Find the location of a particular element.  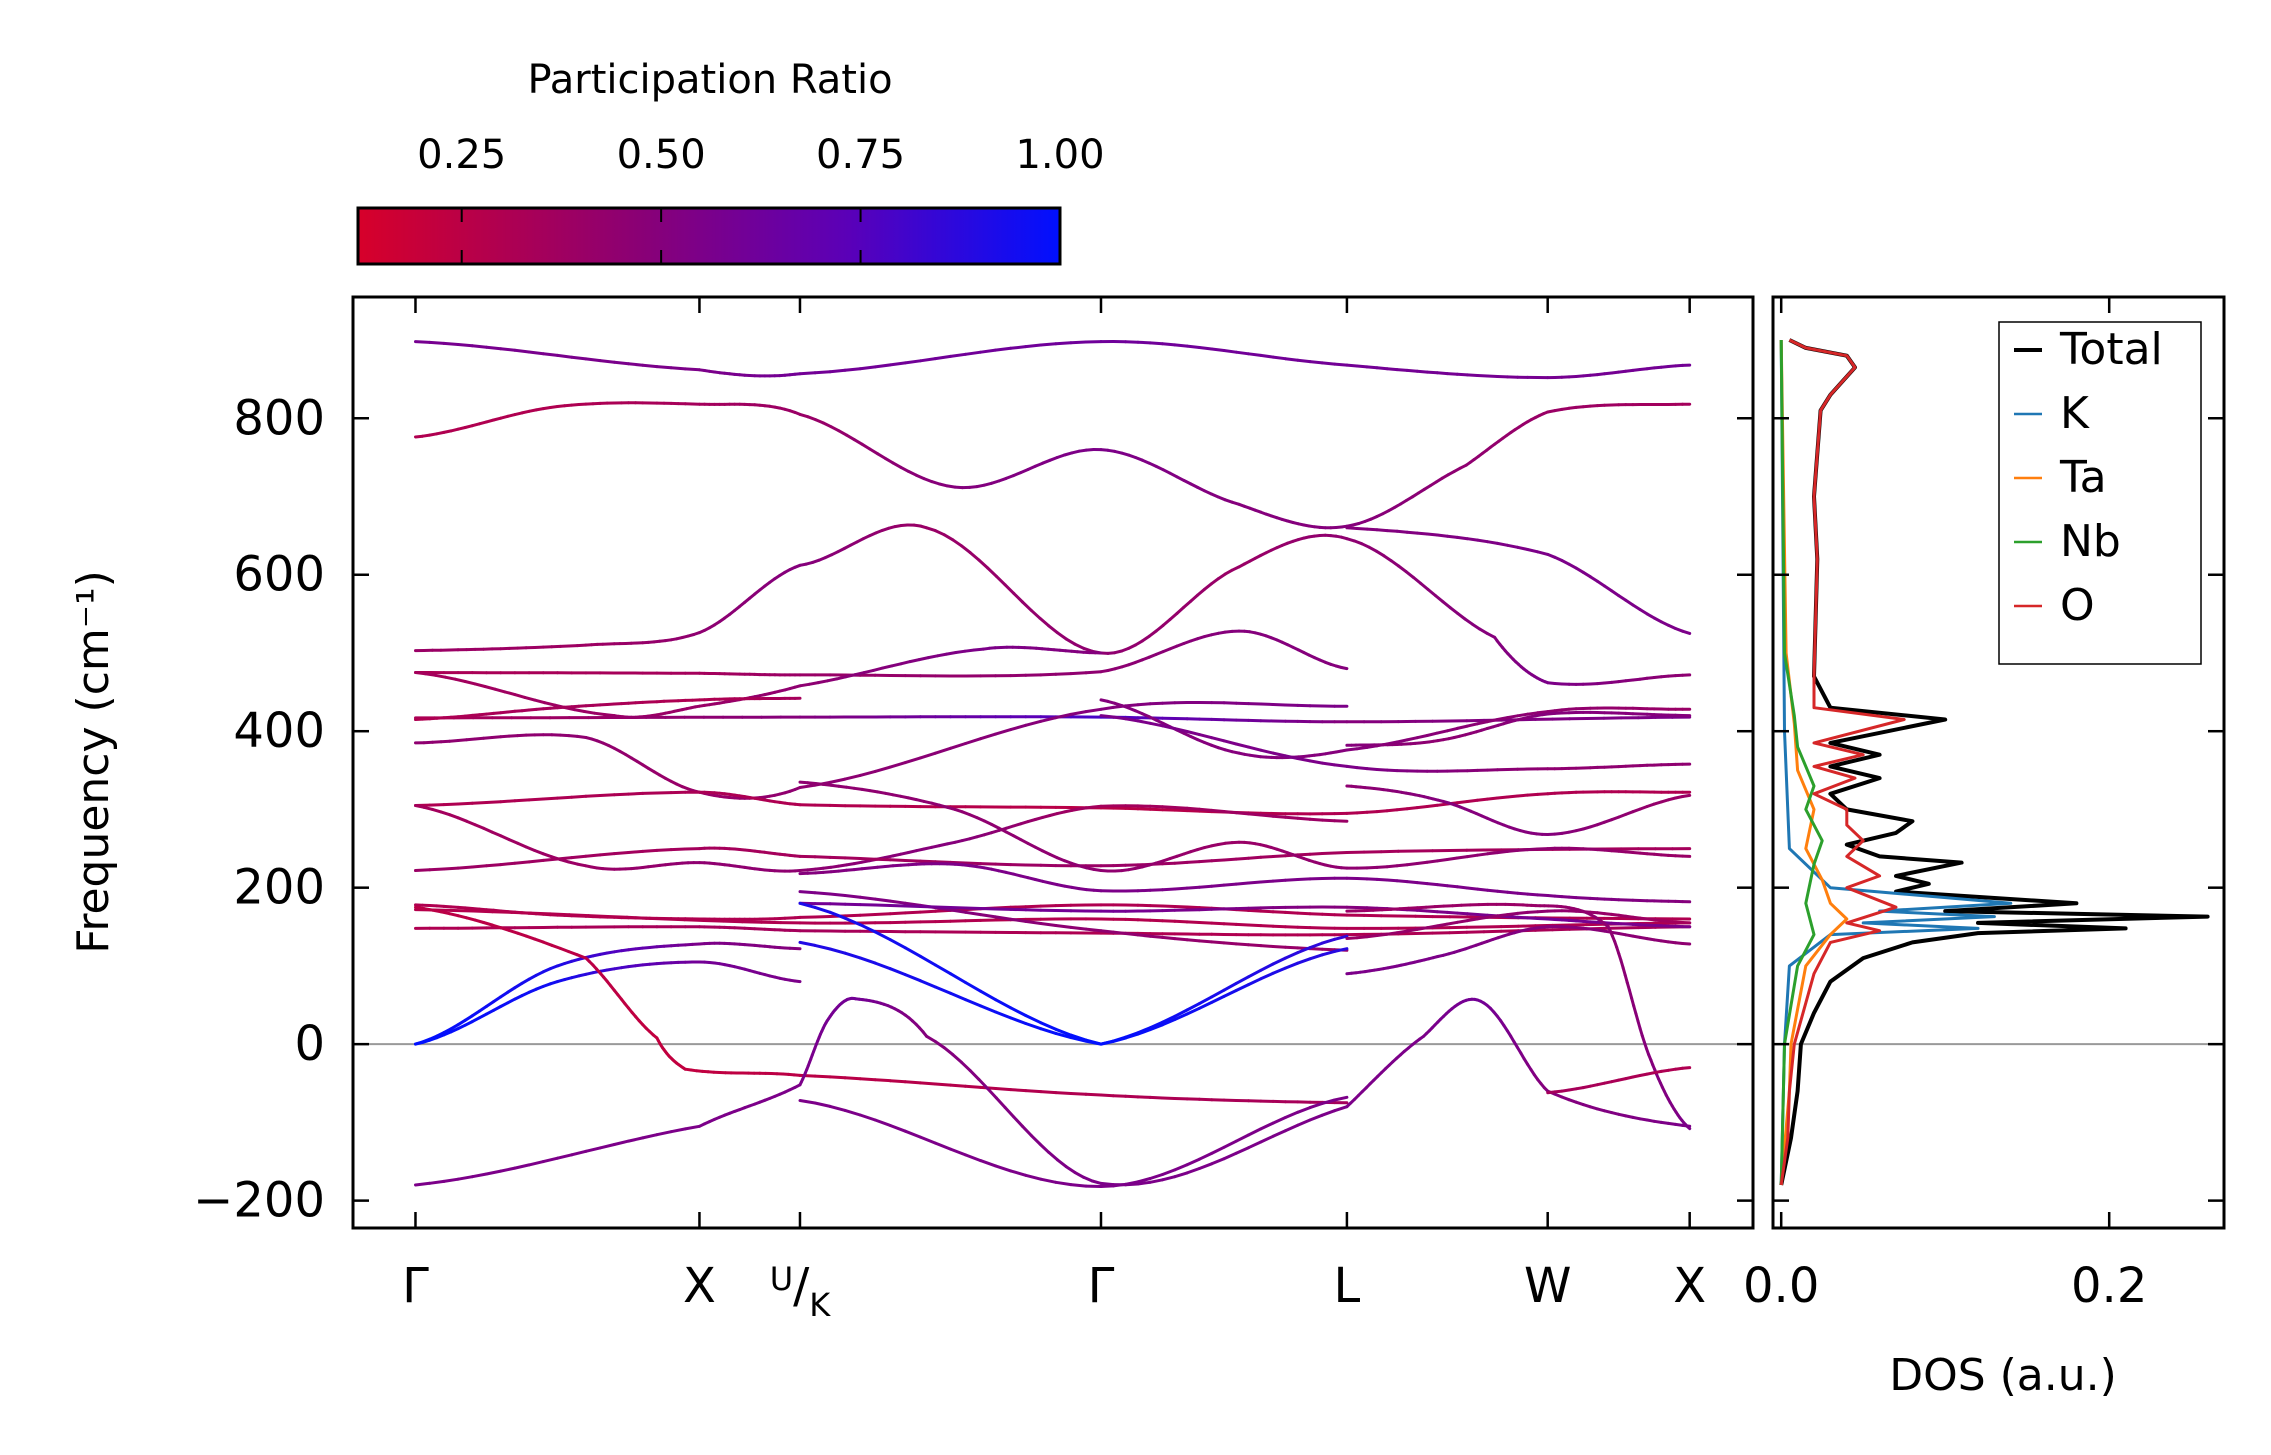

dos-axes-frame is located at coordinates (1998, 762).